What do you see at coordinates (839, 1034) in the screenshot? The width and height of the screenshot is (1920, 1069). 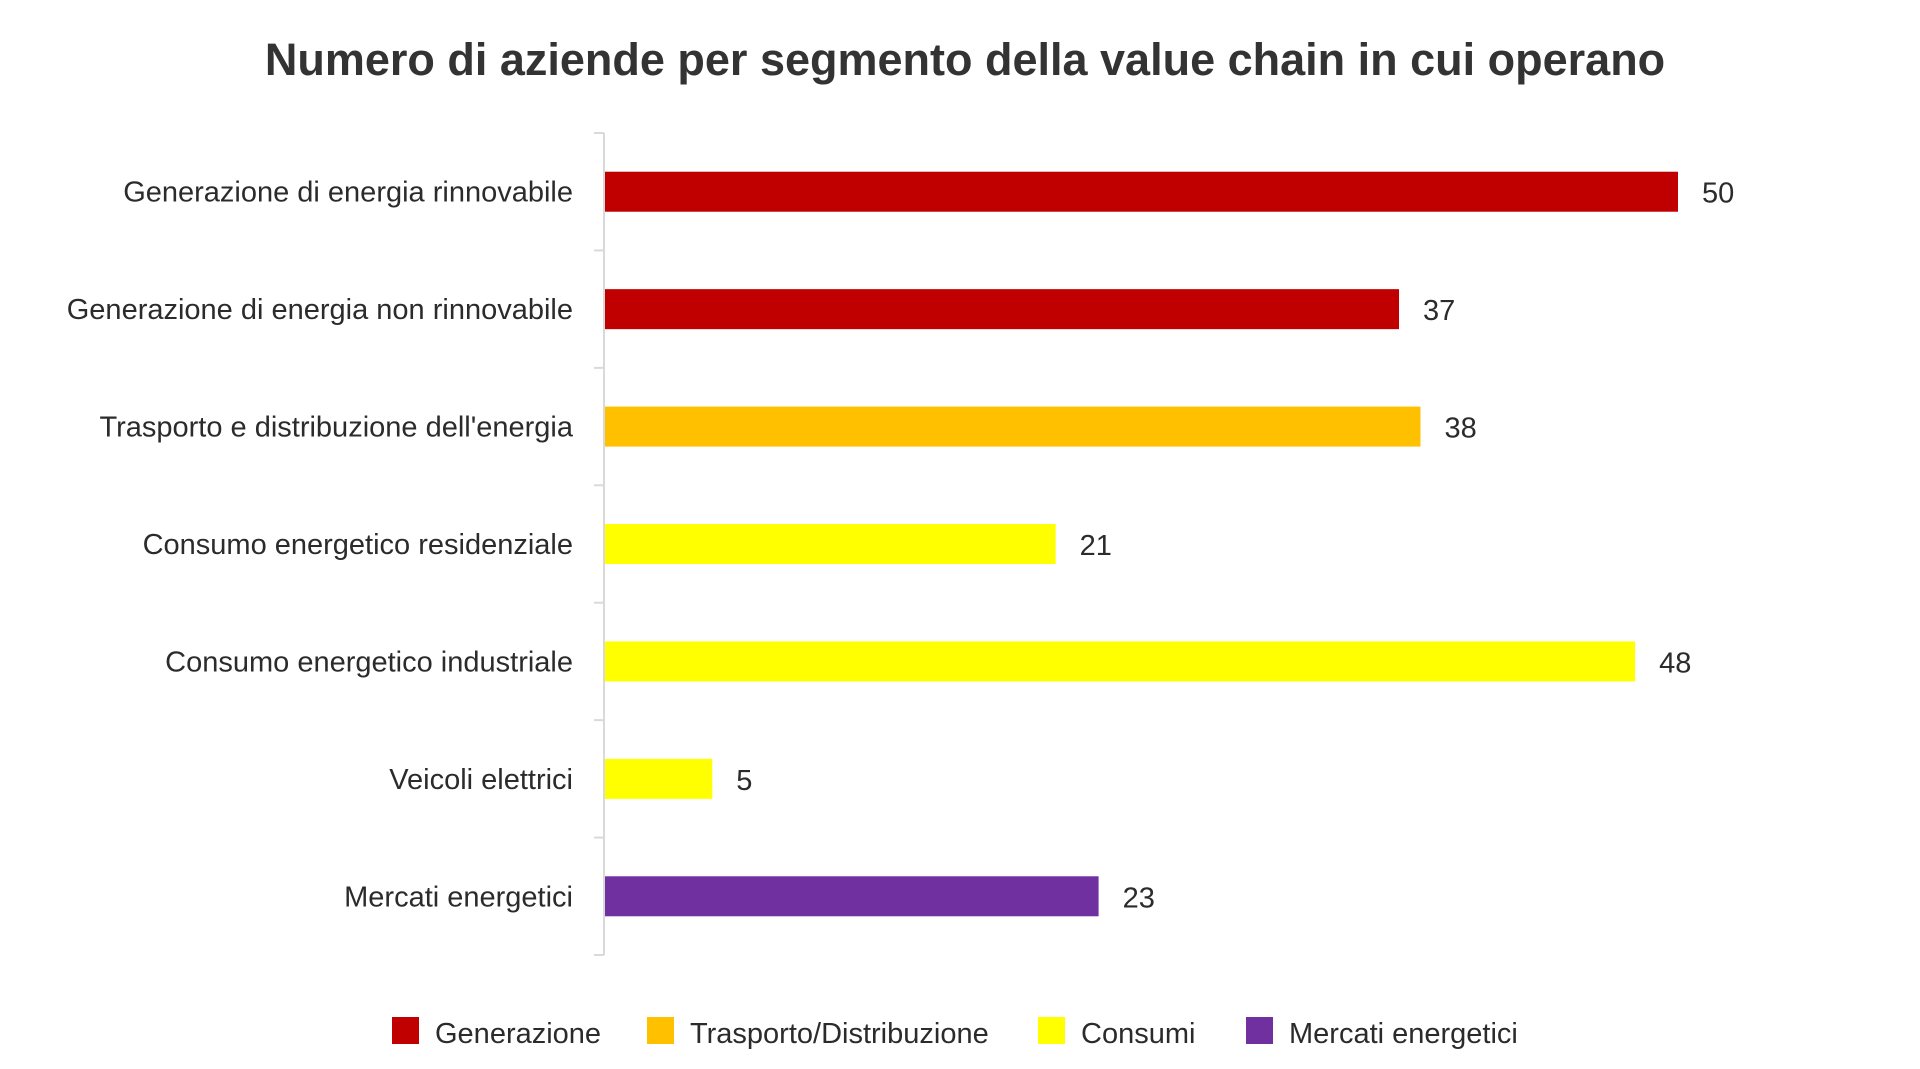 I see `legend-label: Trasporto/Distribuzione` at bounding box center [839, 1034].